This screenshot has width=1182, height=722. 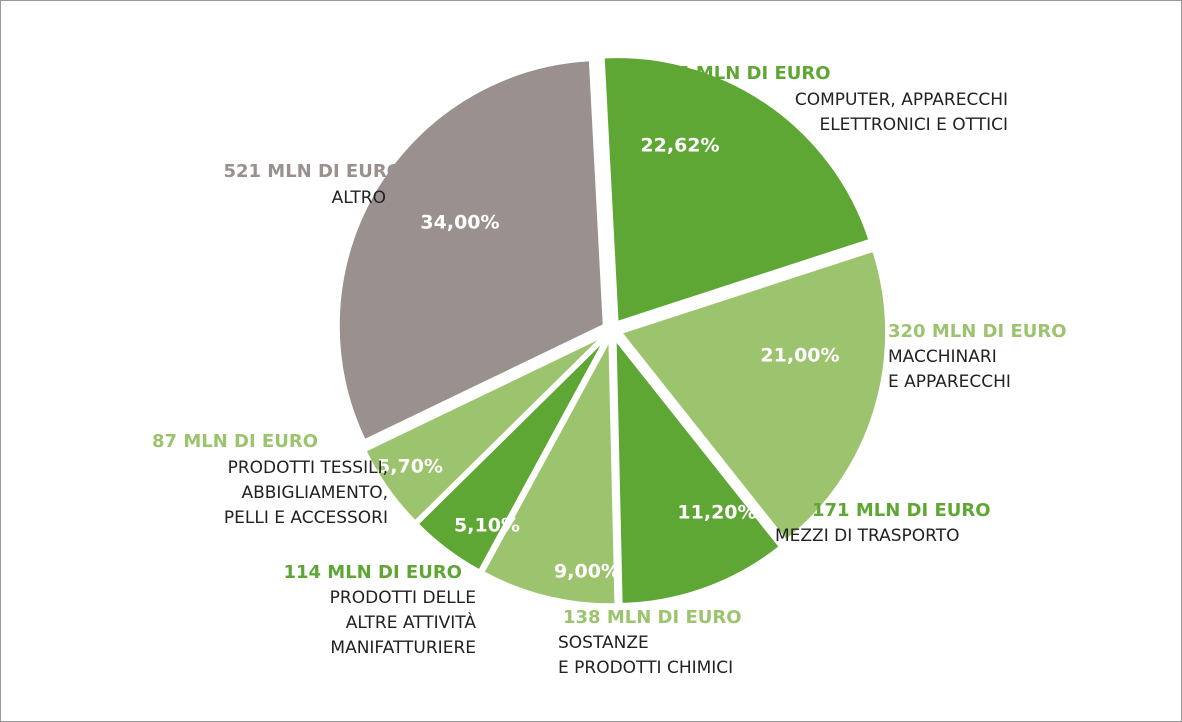 What do you see at coordinates (679, 146) in the screenshot?
I see `percent-label: 22,62%` at bounding box center [679, 146].